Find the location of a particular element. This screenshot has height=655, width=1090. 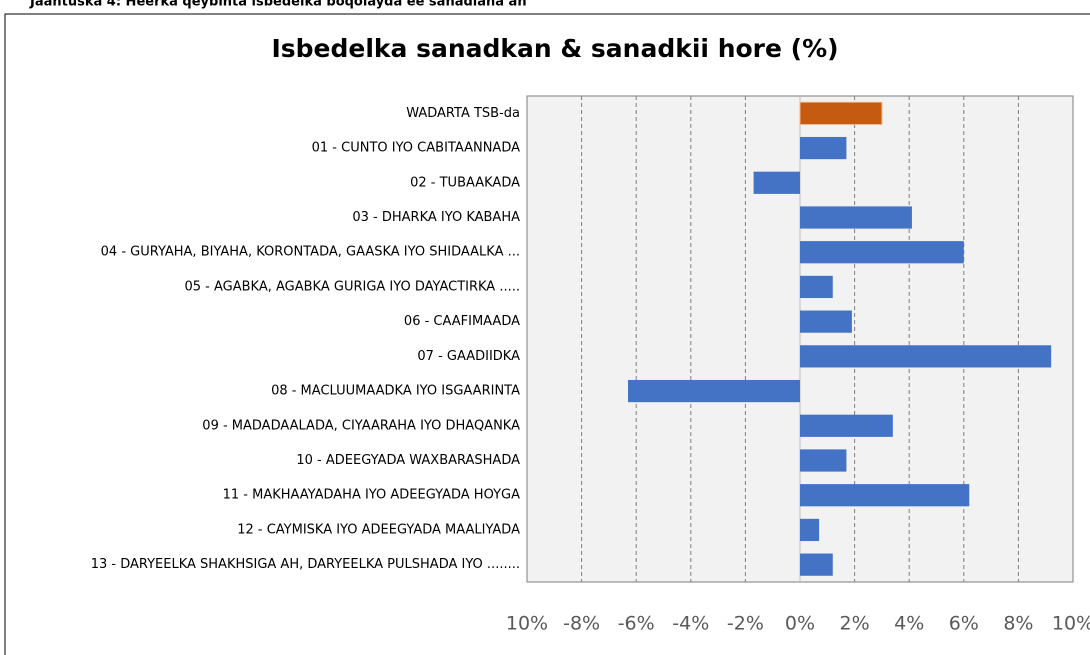

y-tick-label: 01 - CUNTO IYO CABITAANNADA is located at coordinates (416, 148).